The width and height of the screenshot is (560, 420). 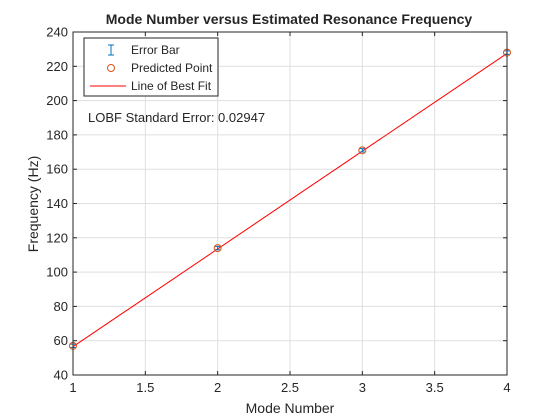 I want to click on legend: Error Bar Predicted Point Line of Best Fit, so click(x=151, y=67).